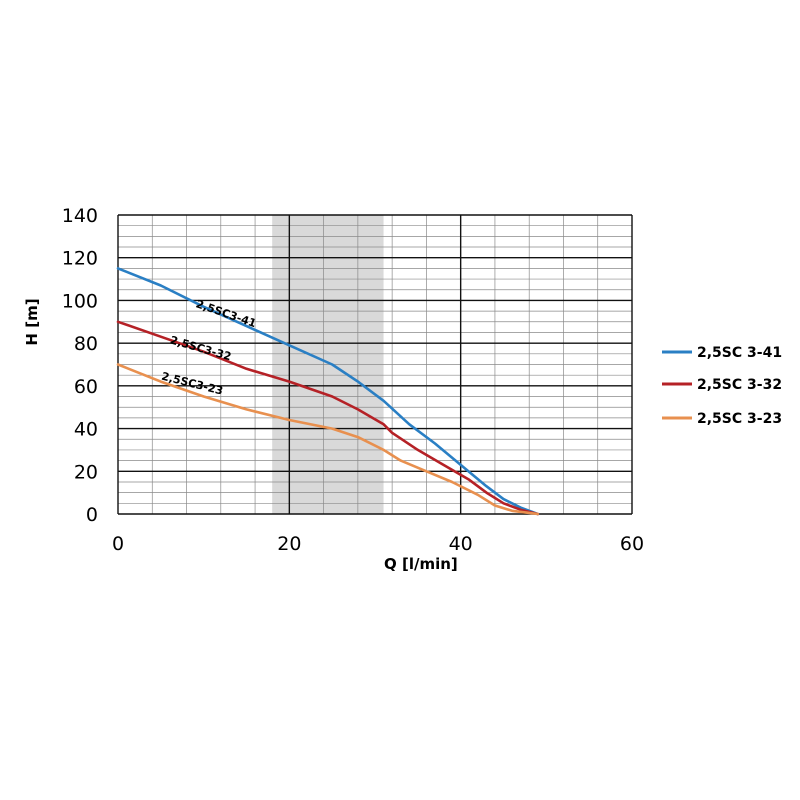  I want to click on y-tick-label: 20, so click(86, 472).